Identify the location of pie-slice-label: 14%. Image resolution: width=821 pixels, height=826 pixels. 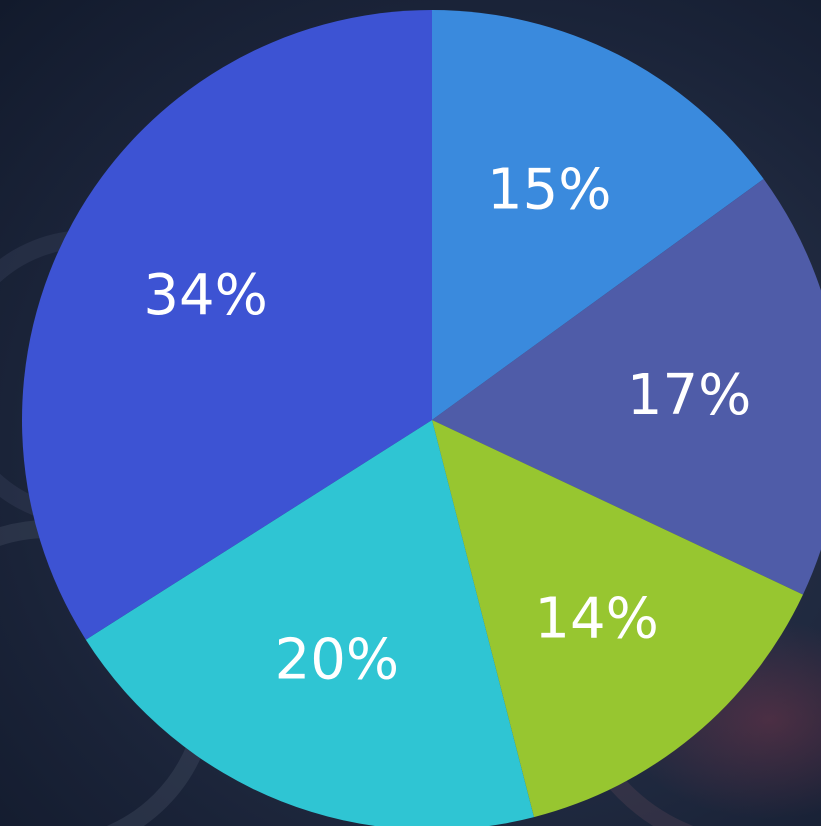
(596, 619).